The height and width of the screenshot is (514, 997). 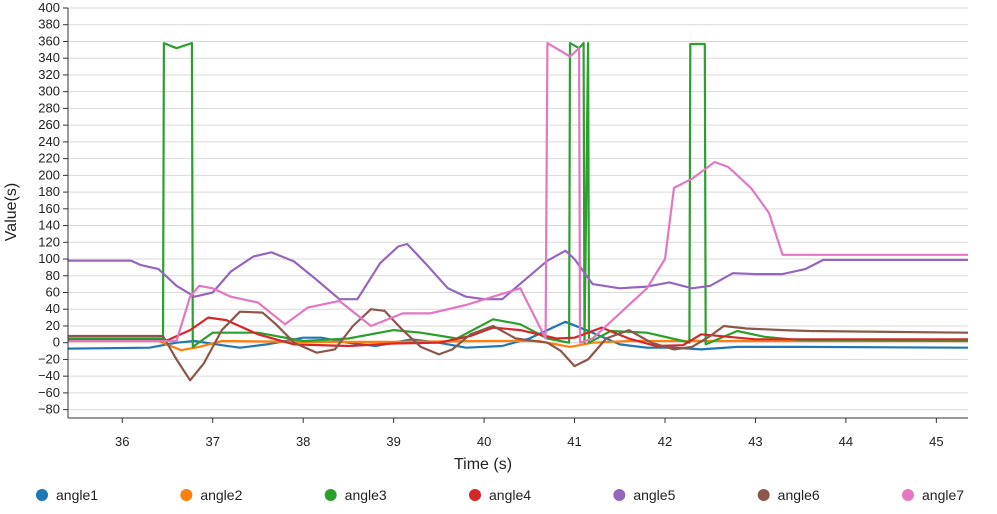 I want to click on x-tick-label: 39, so click(x=393, y=441).